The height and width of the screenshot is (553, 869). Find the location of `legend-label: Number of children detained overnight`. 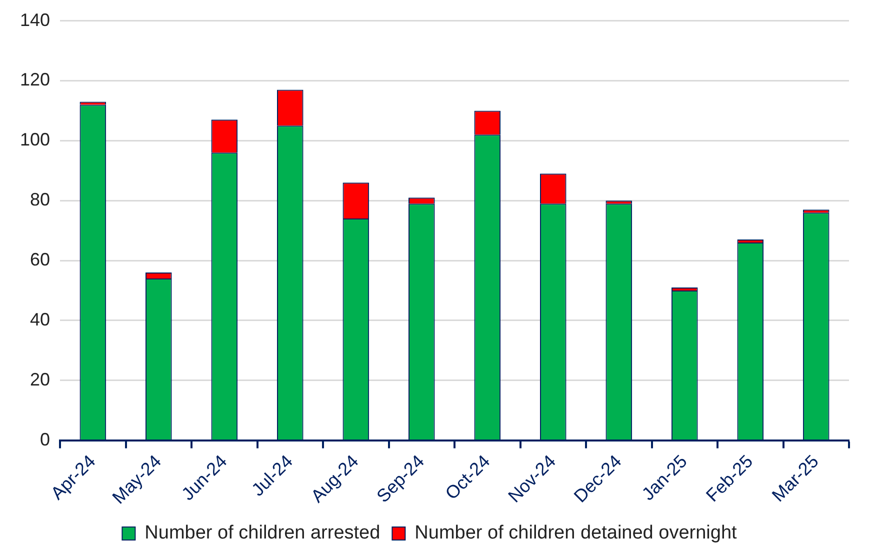

legend-label: Number of children detained overnight is located at coordinates (576, 533).